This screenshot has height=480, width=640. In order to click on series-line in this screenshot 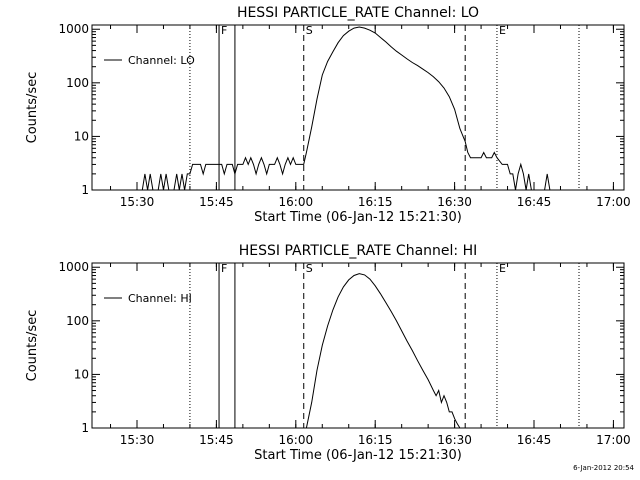, I will do `click(383, 351)`.